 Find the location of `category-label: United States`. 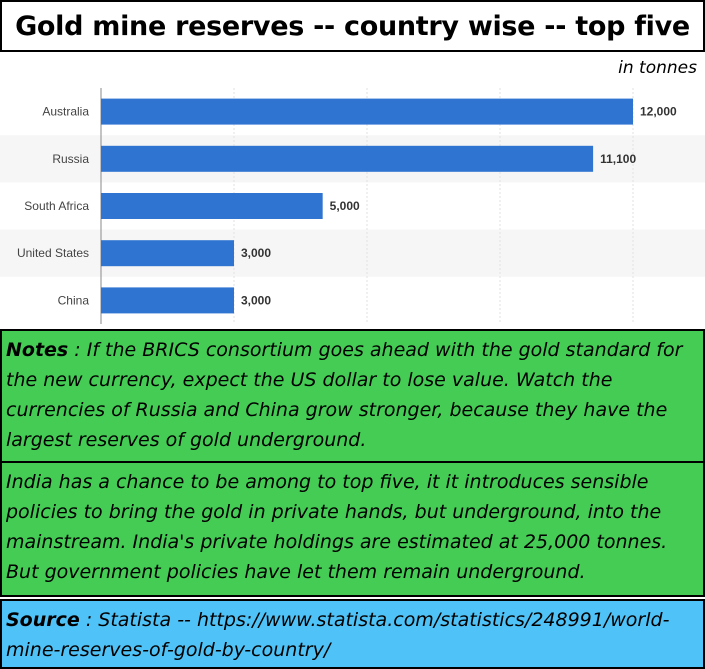

category-label: United States is located at coordinates (53, 253).